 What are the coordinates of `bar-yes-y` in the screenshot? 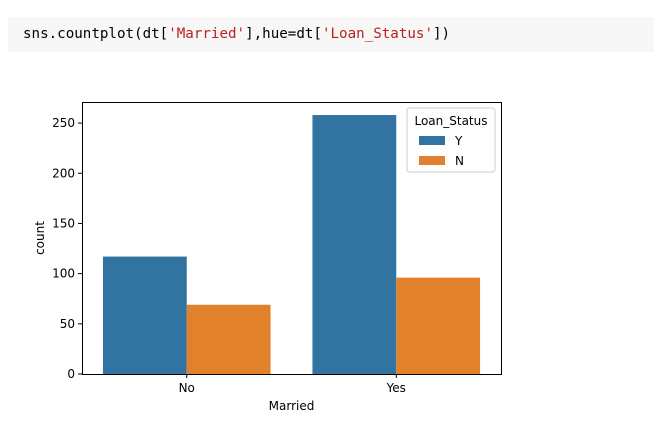 It's located at (354, 244).